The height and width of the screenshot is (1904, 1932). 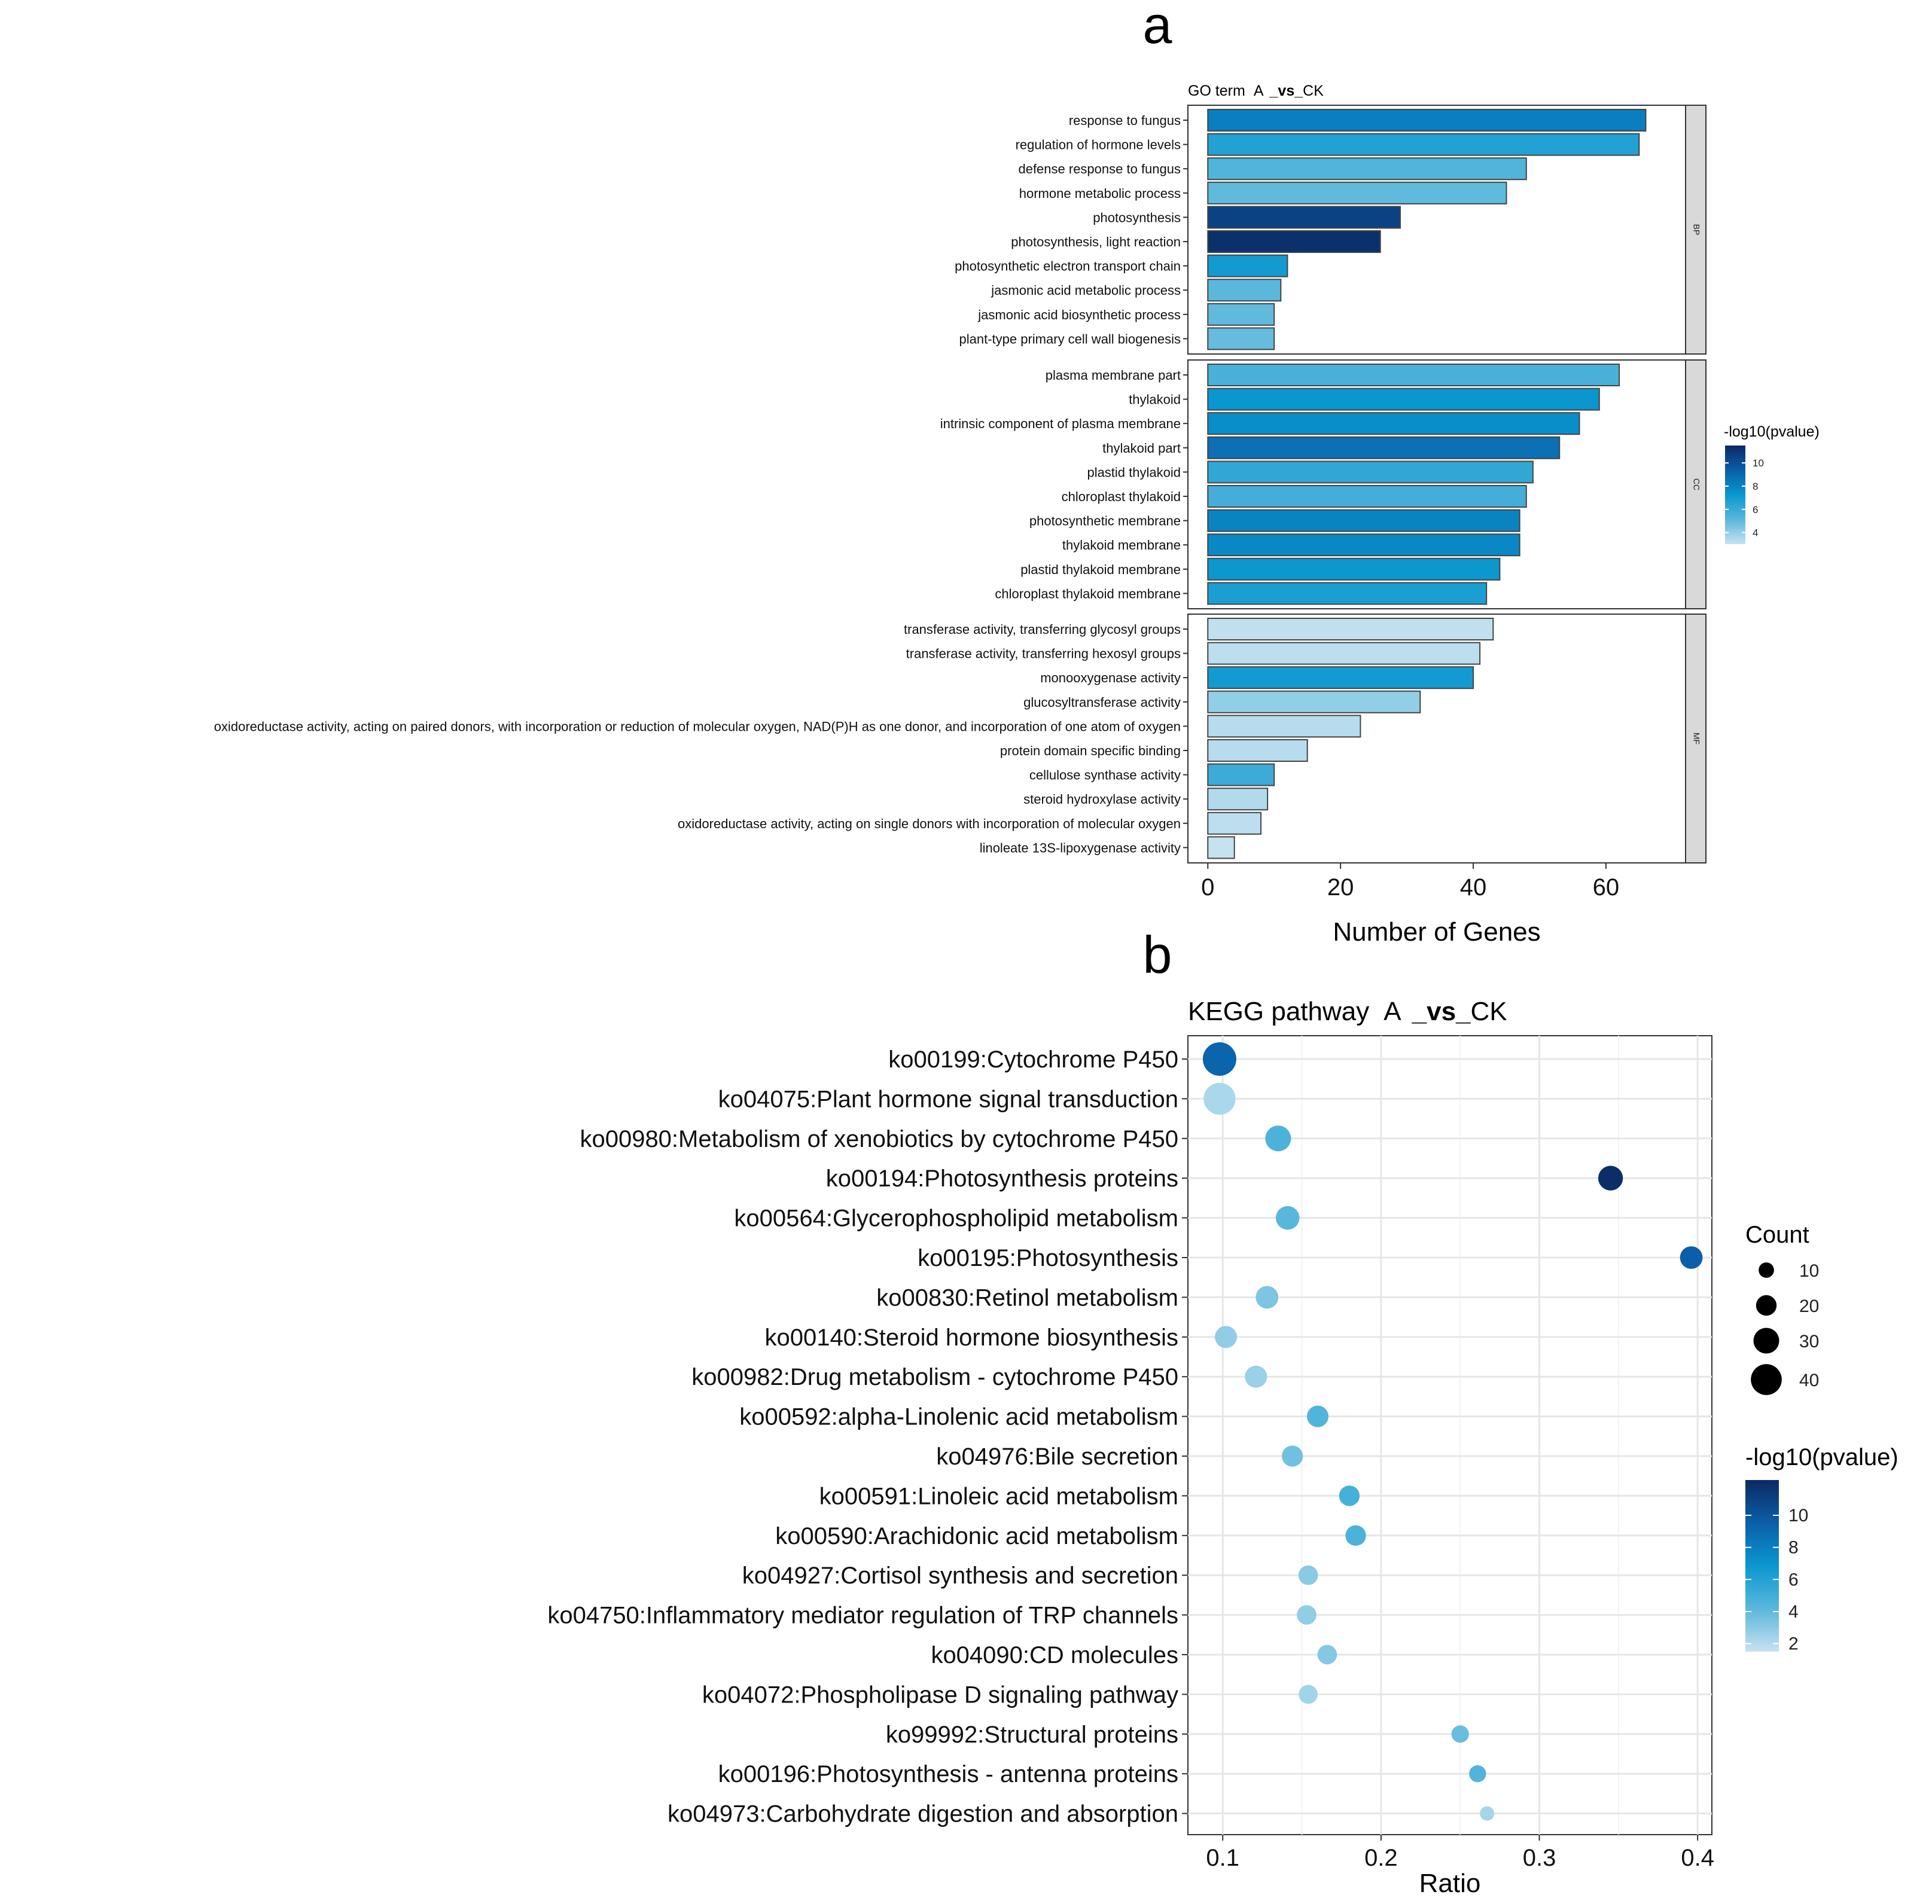 I want to click on panel-b-title-a: A, so click(x=1392, y=1012).